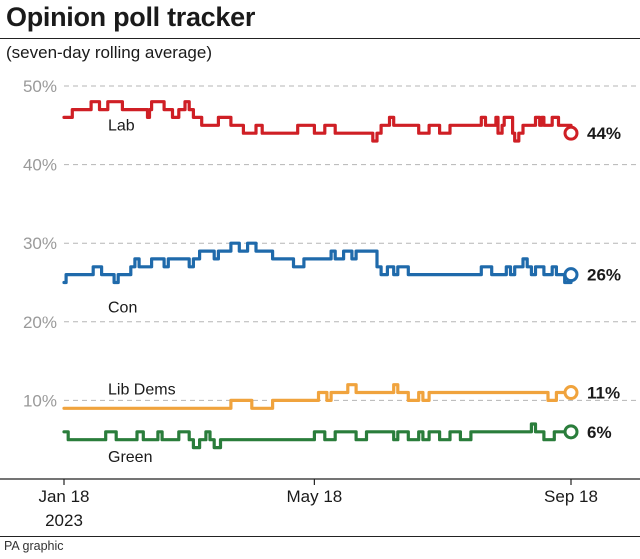 The width and height of the screenshot is (640, 559). Describe the element at coordinates (34, 546) in the screenshot. I see `source-credit: PA graphic` at that location.